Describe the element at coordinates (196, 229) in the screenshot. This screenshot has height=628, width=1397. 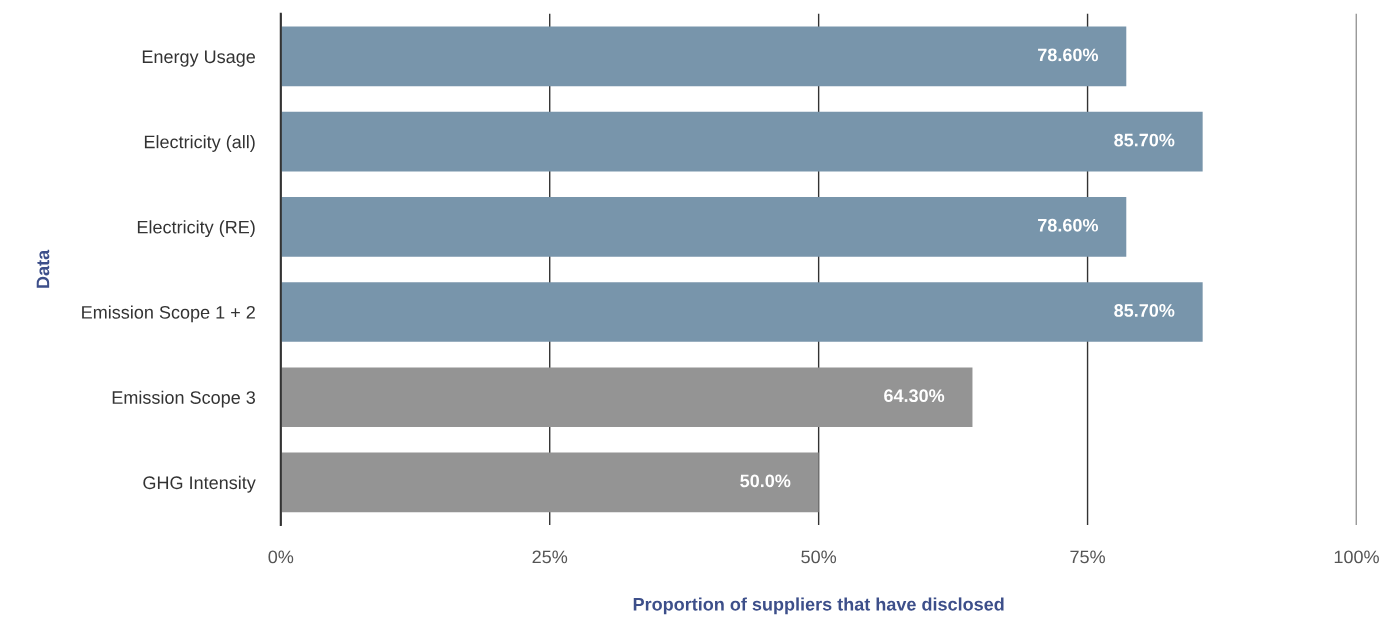
I see `y-tick-label: Electricity (RE)` at that location.